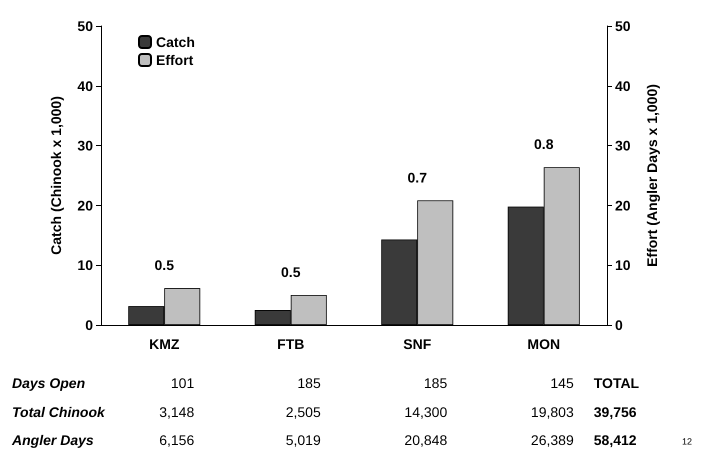  I want to click on text: 14,300, so click(426, 412).